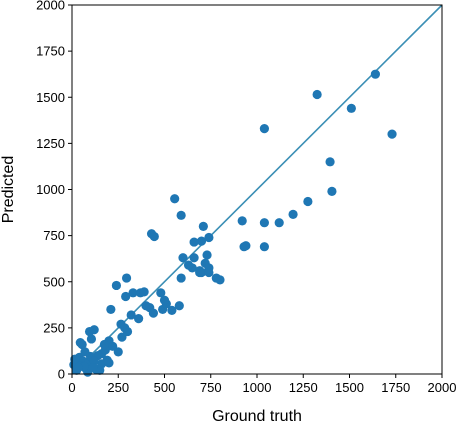  I want to click on x-tick-label: 1750, so click(395, 387).